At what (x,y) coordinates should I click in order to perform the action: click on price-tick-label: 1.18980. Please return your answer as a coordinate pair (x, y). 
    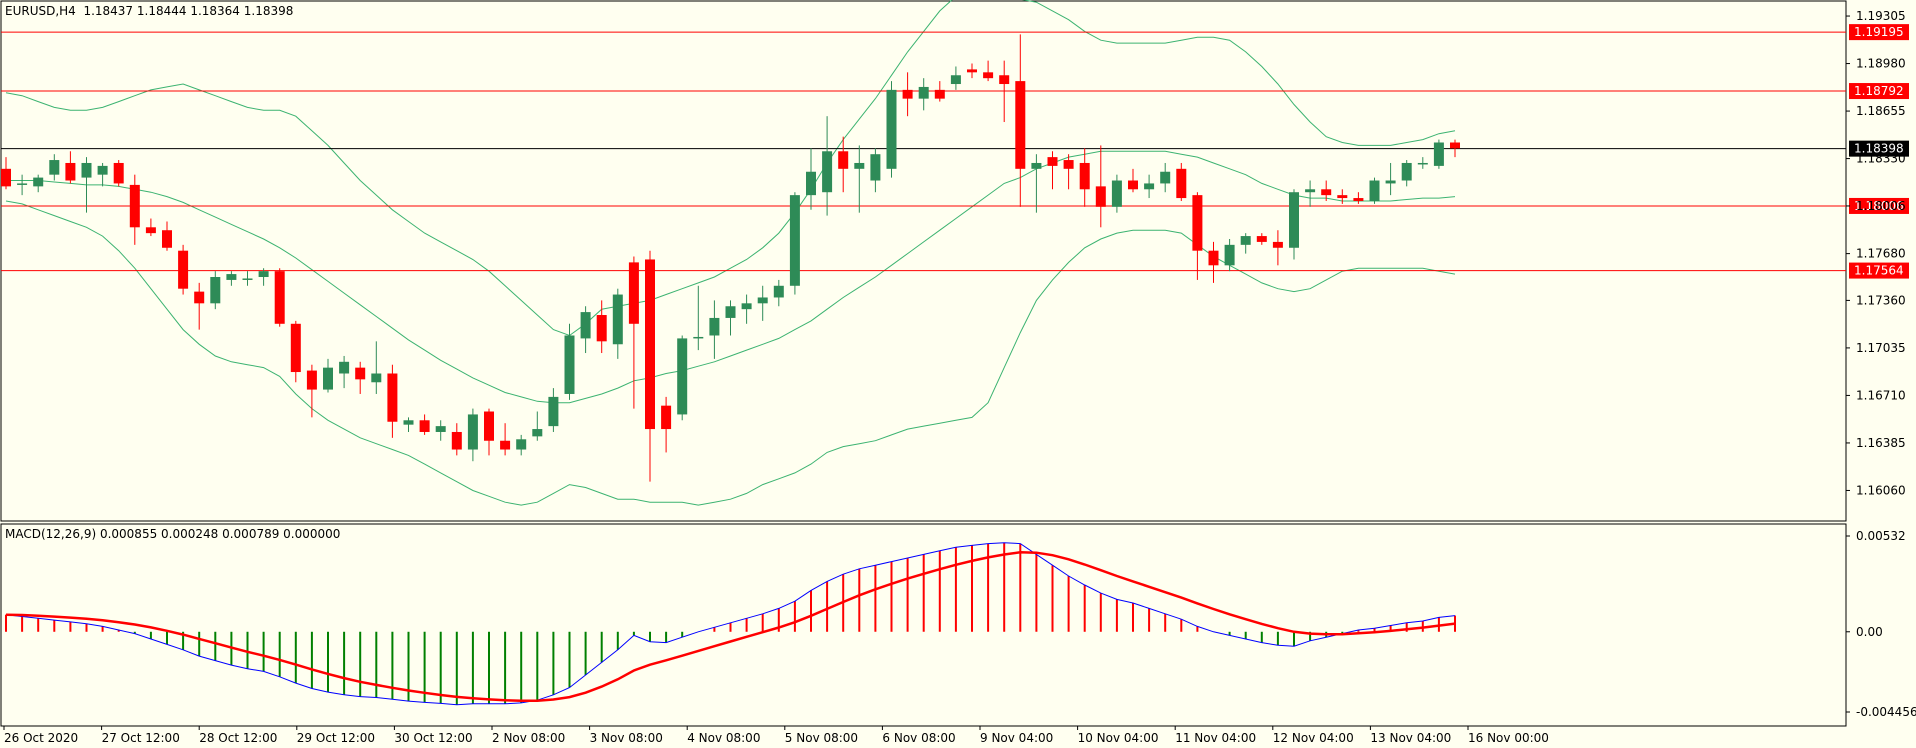
    Looking at the image, I should click on (1881, 64).